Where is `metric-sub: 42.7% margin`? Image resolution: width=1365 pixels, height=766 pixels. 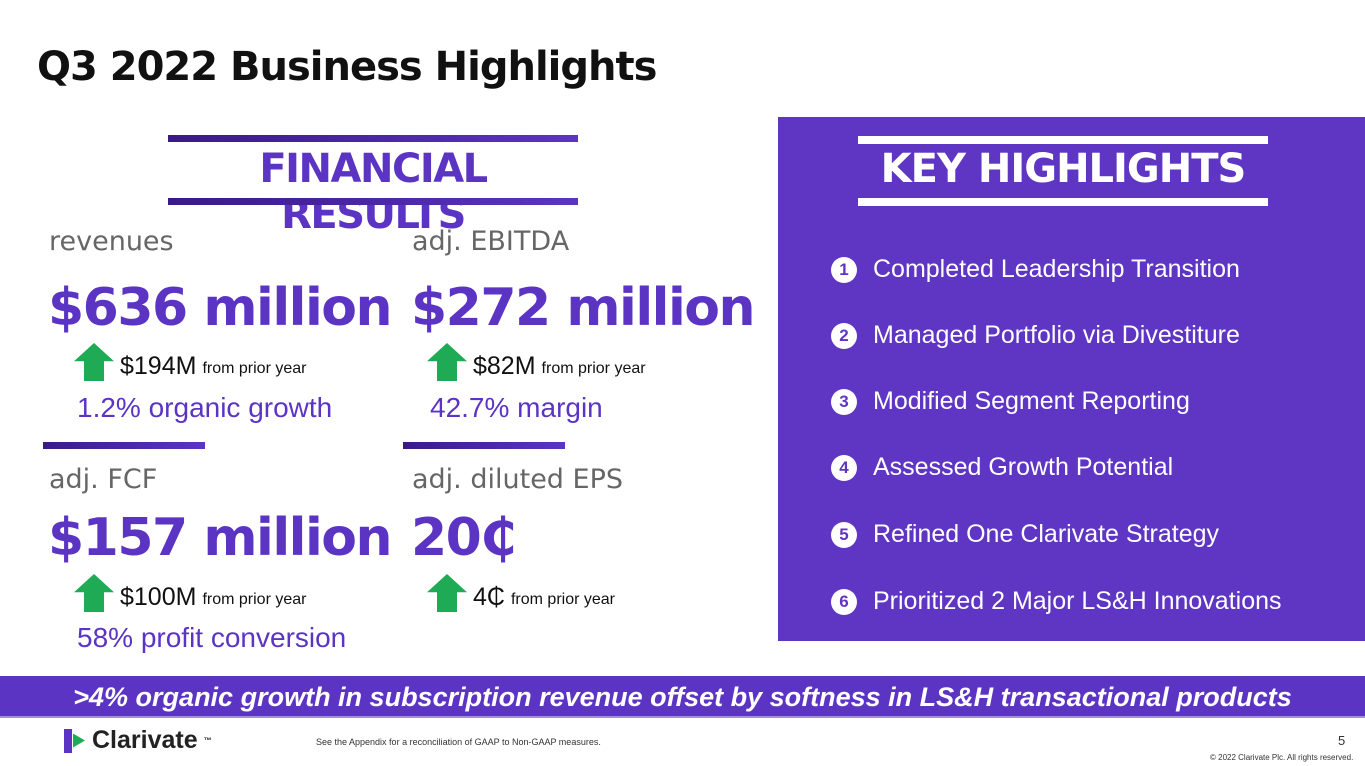 metric-sub: 42.7% margin is located at coordinates (516, 407).